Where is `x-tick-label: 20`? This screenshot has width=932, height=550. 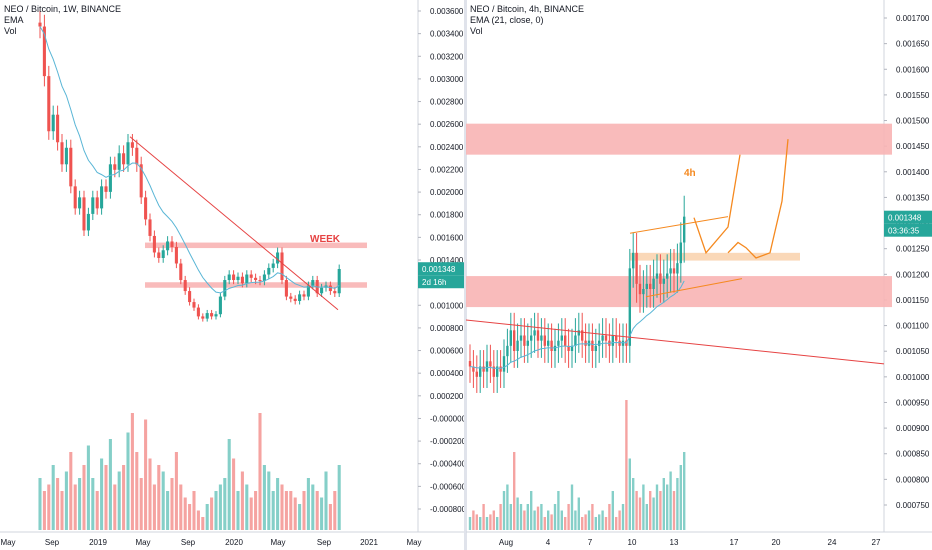
x-tick-label: 20 is located at coordinates (776, 542).